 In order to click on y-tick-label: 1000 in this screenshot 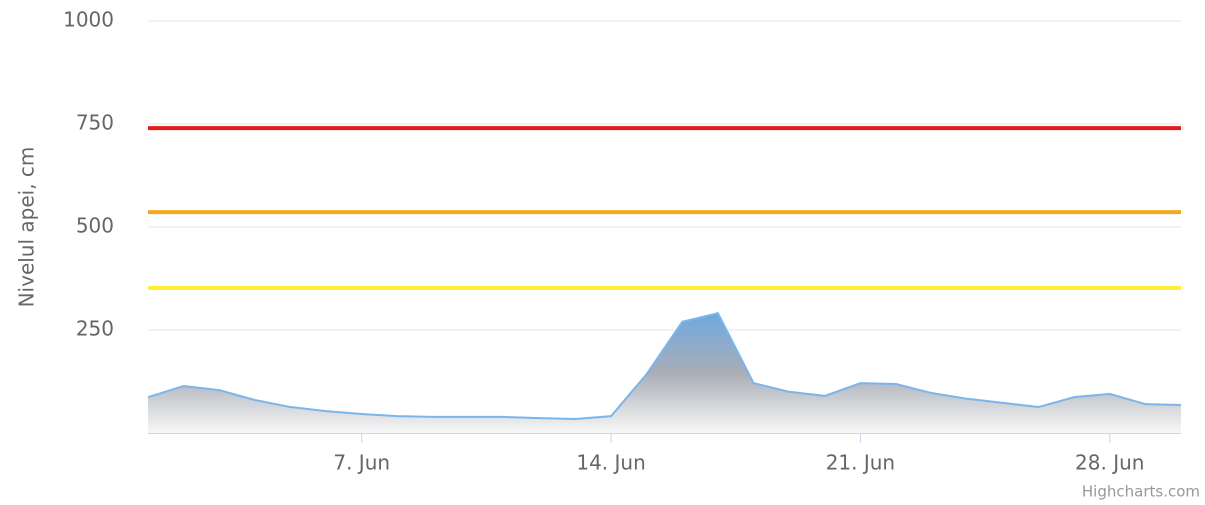, I will do `click(88, 20)`.